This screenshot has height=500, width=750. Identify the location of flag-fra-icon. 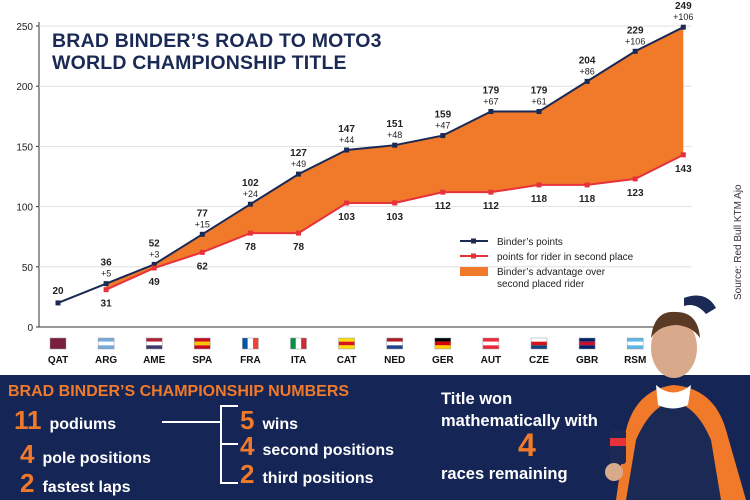
(250, 343).